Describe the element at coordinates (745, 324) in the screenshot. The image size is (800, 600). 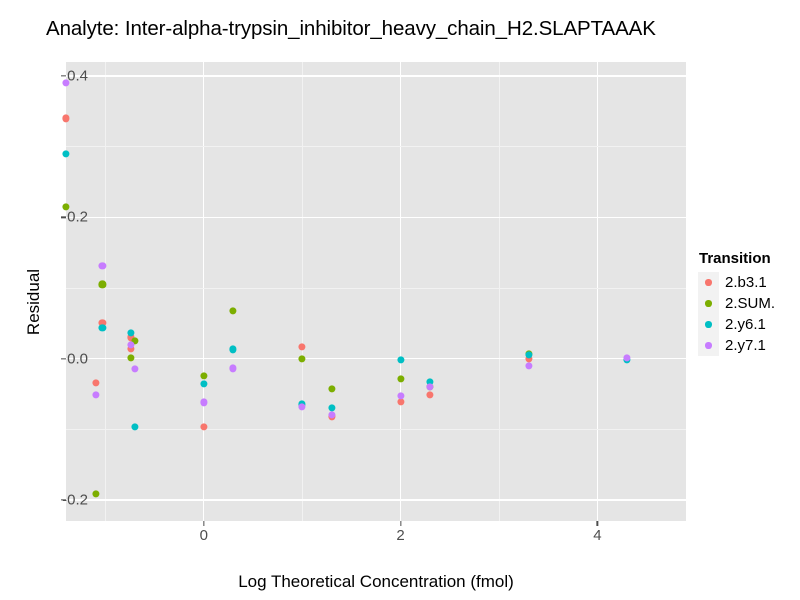
I see `legend-item-label: 2.y6.1` at that location.